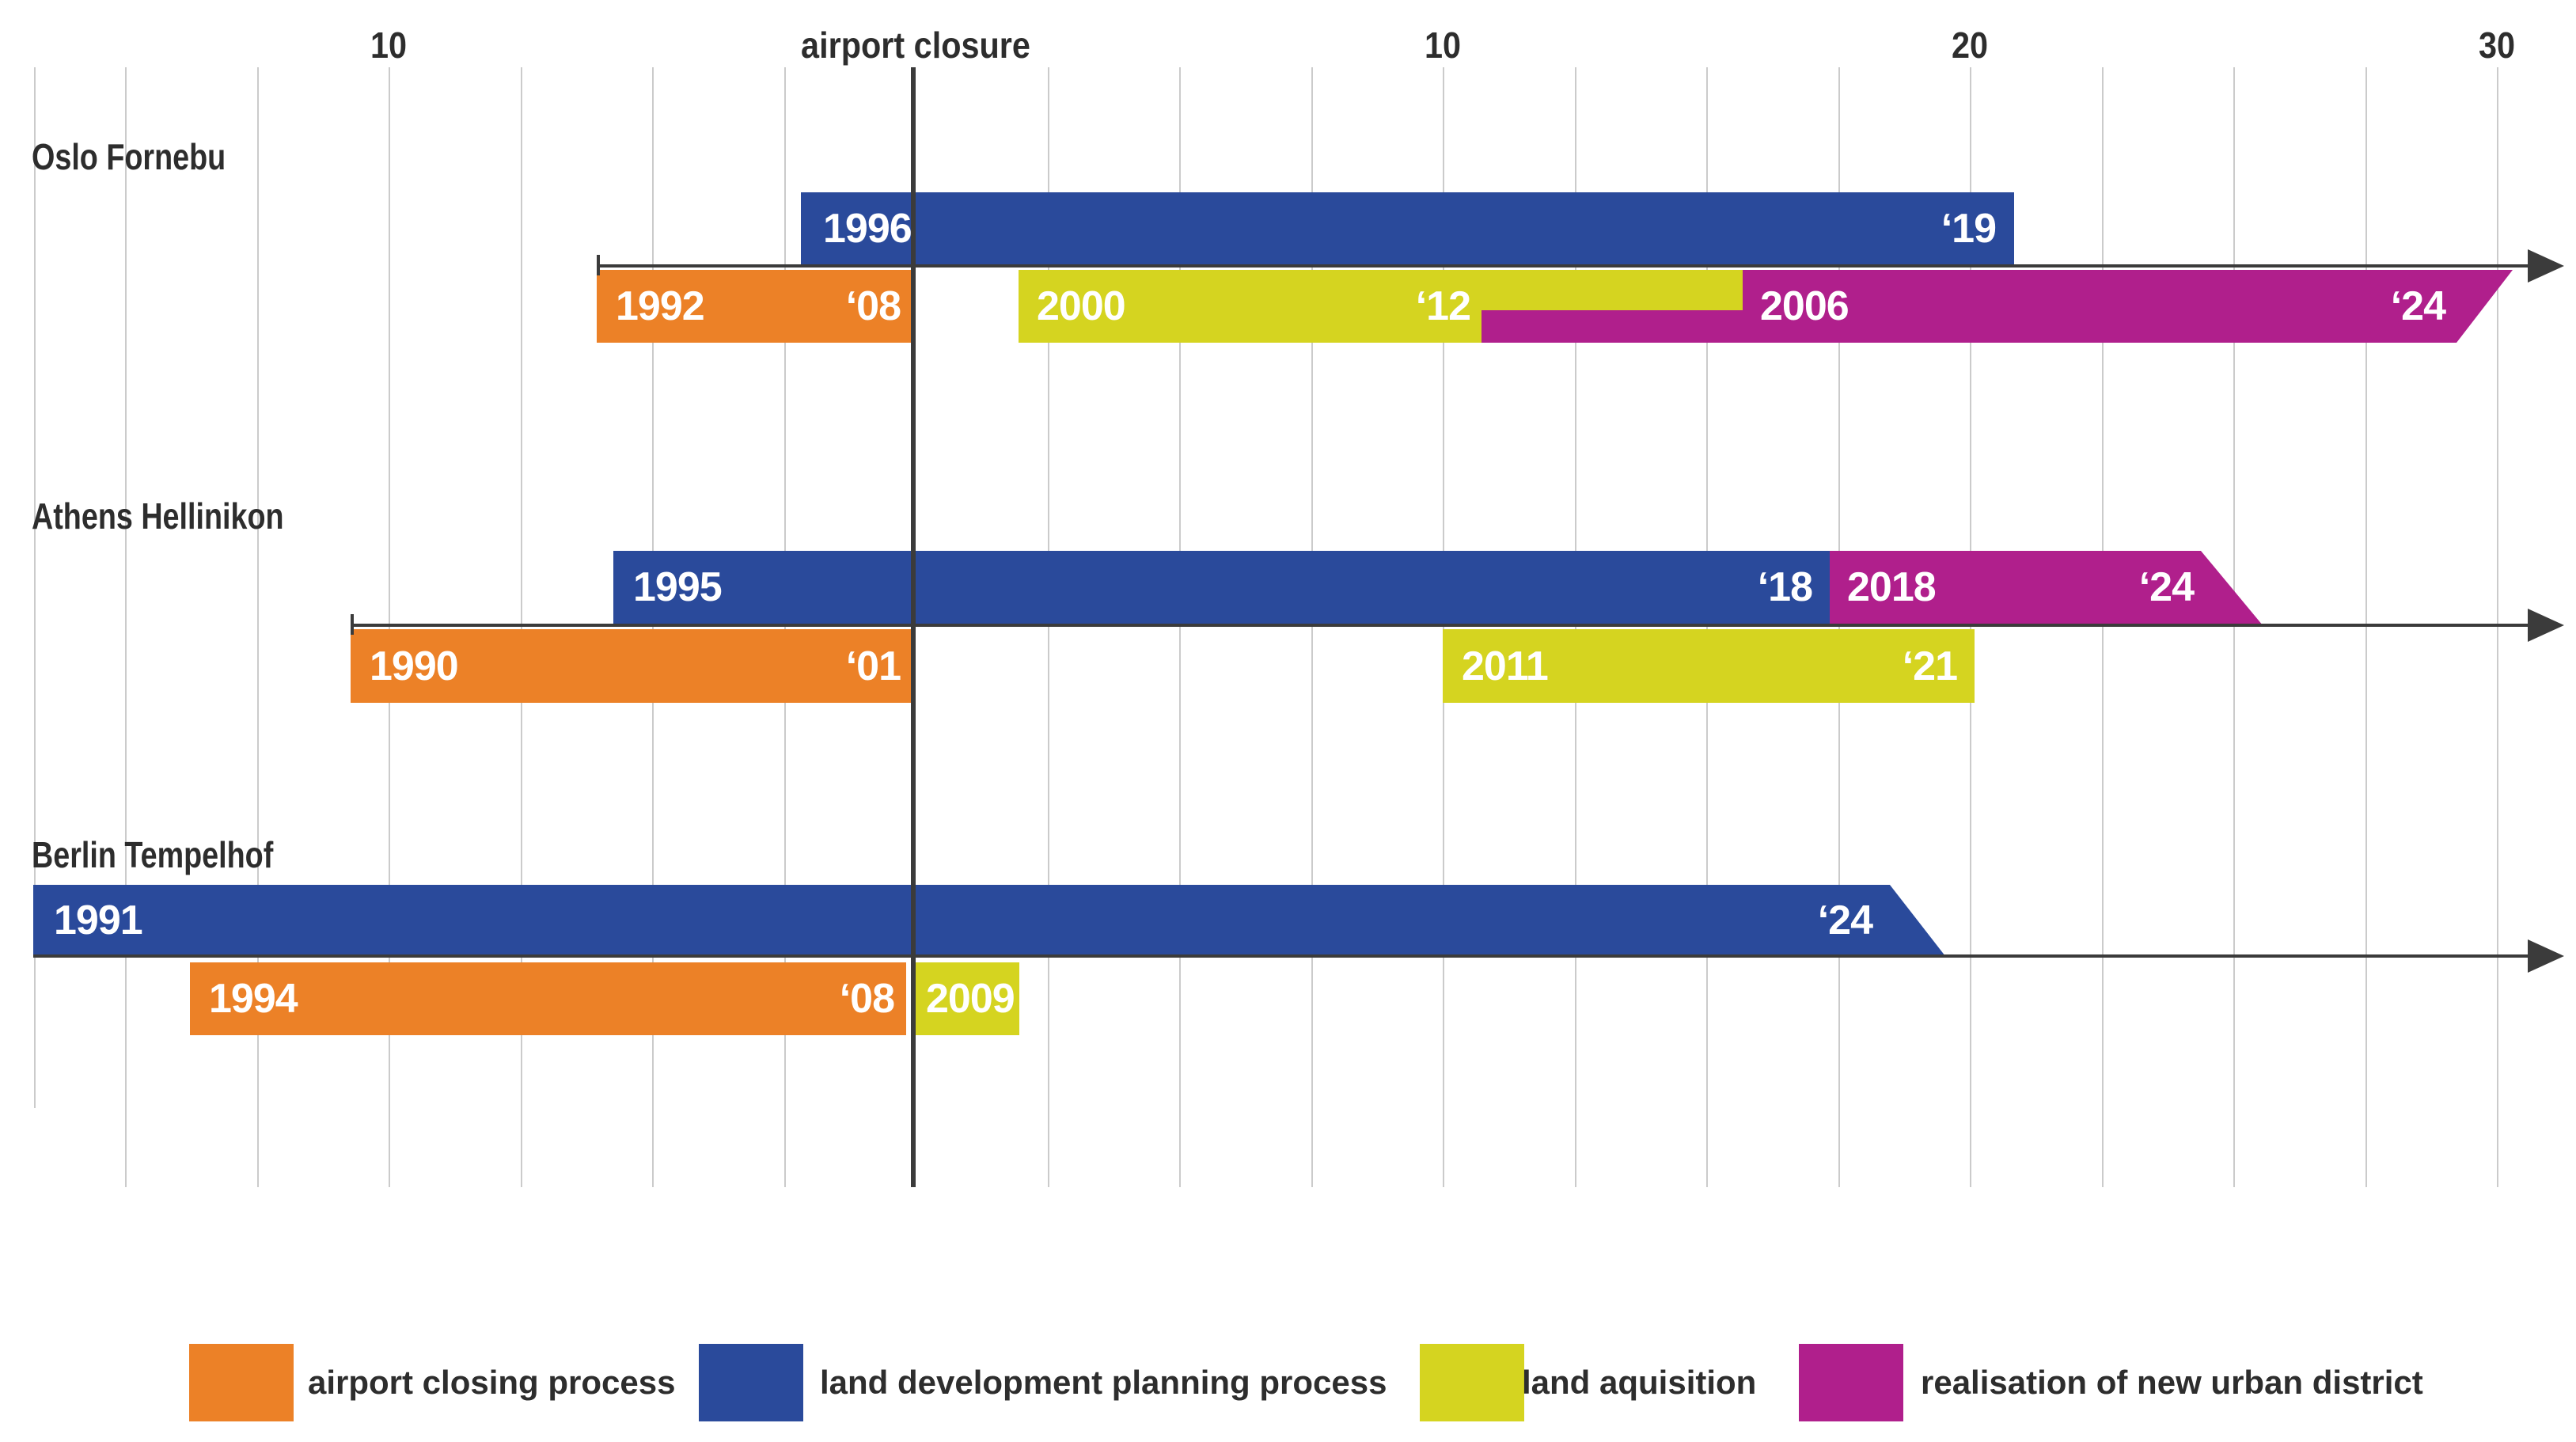  What do you see at coordinates (158, 516) in the screenshot?
I see `row-label-airport: Athens Hellinikon` at bounding box center [158, 516].